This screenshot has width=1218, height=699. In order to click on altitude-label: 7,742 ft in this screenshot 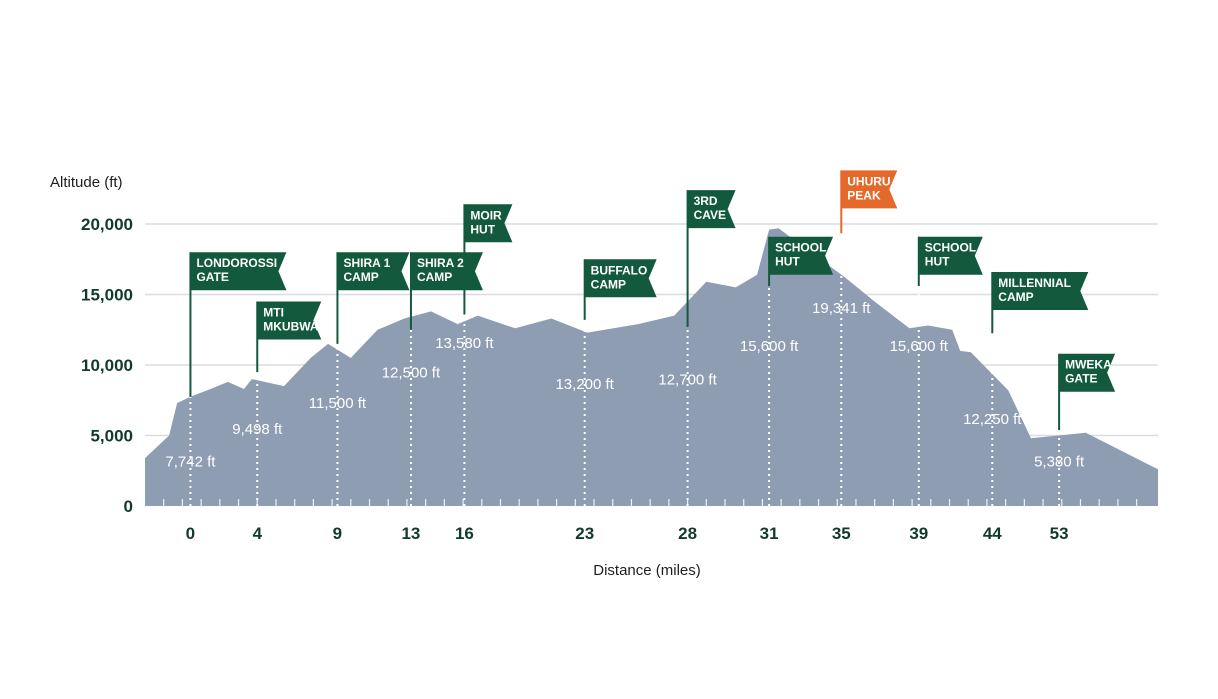, I will do `click(190, 462)`.